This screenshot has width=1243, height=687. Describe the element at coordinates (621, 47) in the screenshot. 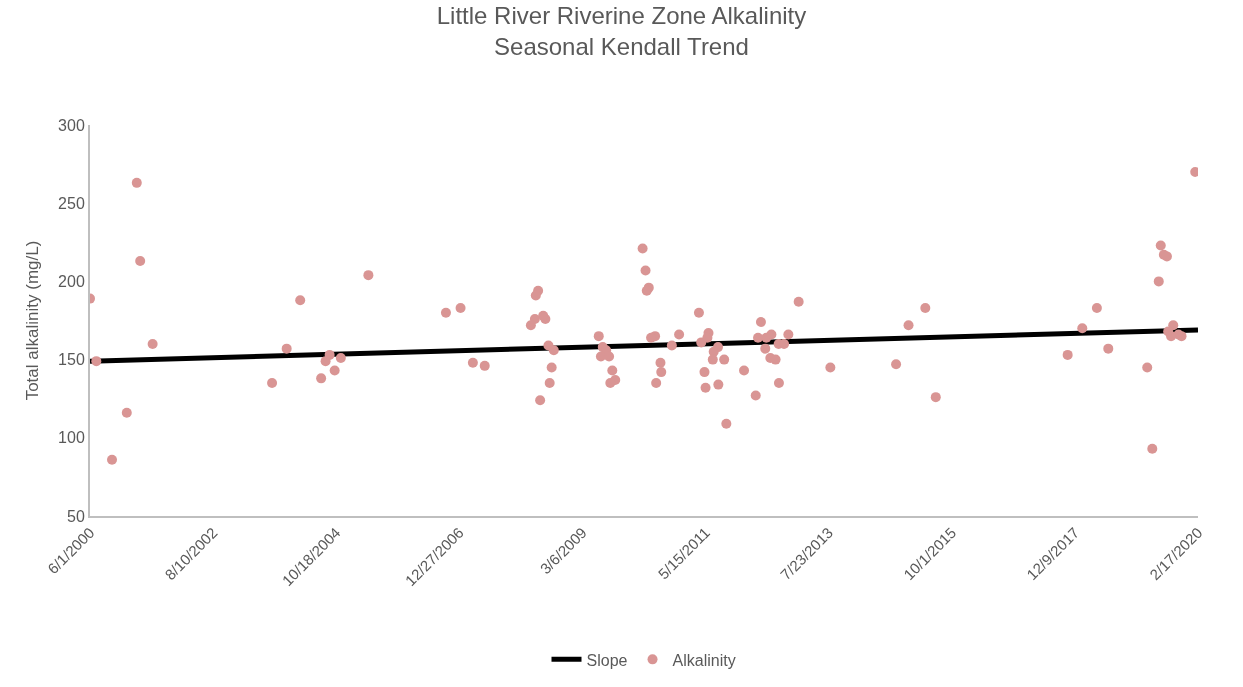

I see `chart-subtitle: Seasonal Kendall Trend` at that location.